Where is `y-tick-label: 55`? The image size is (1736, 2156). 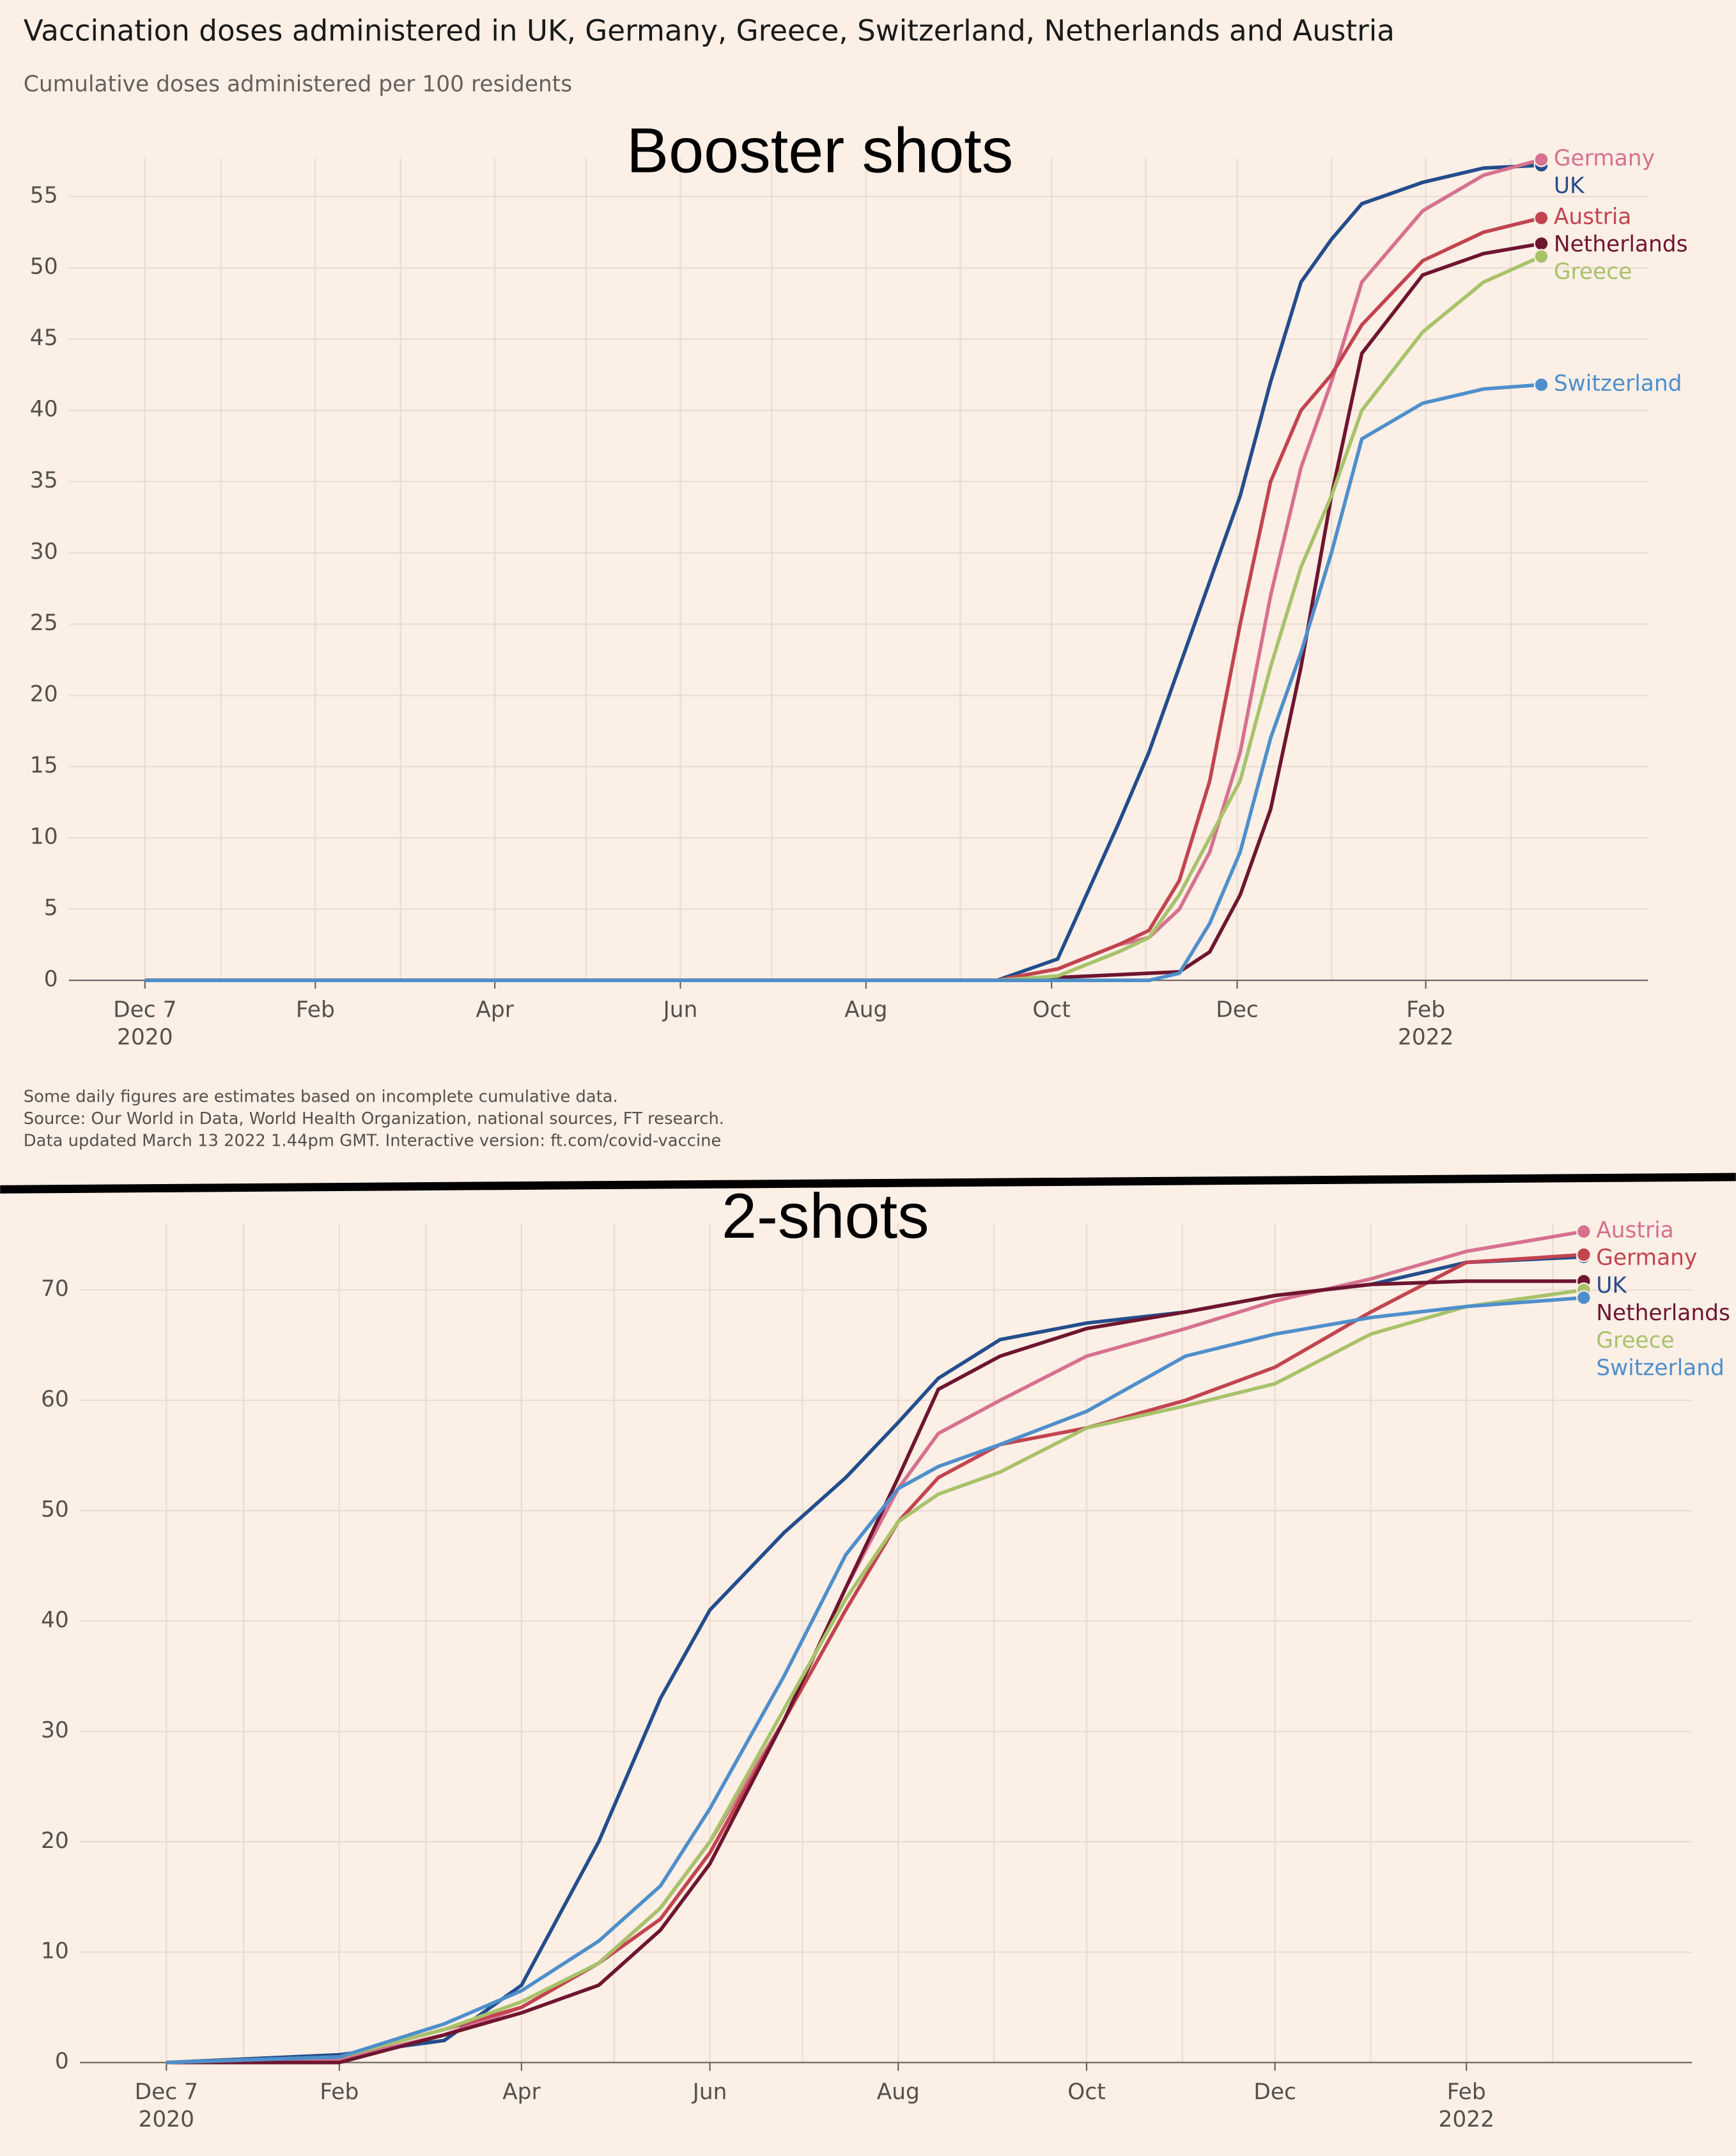
y-tick-label: 55 is located at coordinates (44, 195).